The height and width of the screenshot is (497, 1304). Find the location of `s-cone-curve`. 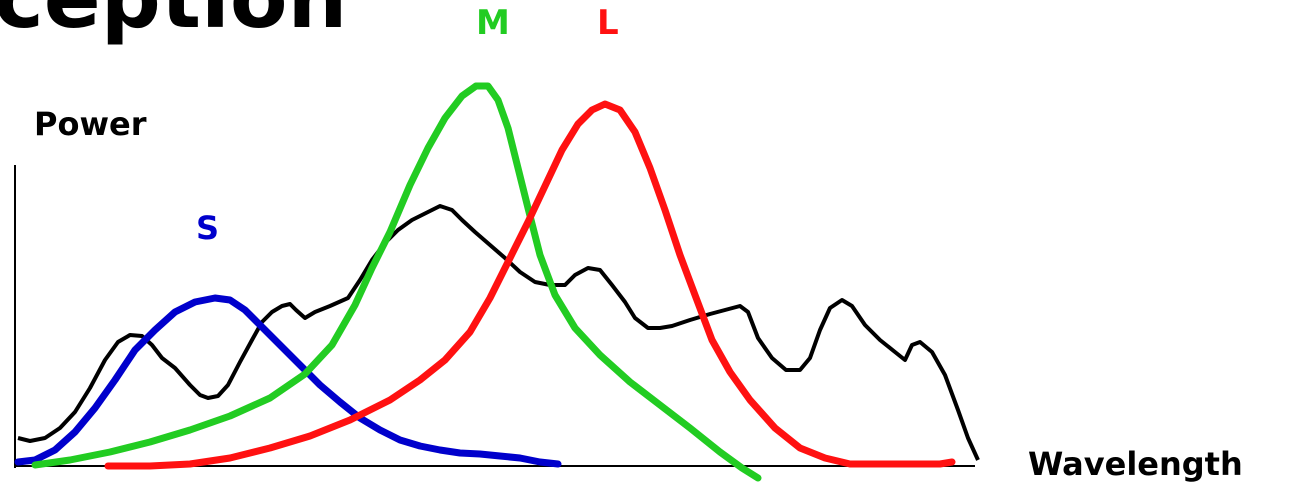

s-cone-curve is located at coordinates (288, 381).